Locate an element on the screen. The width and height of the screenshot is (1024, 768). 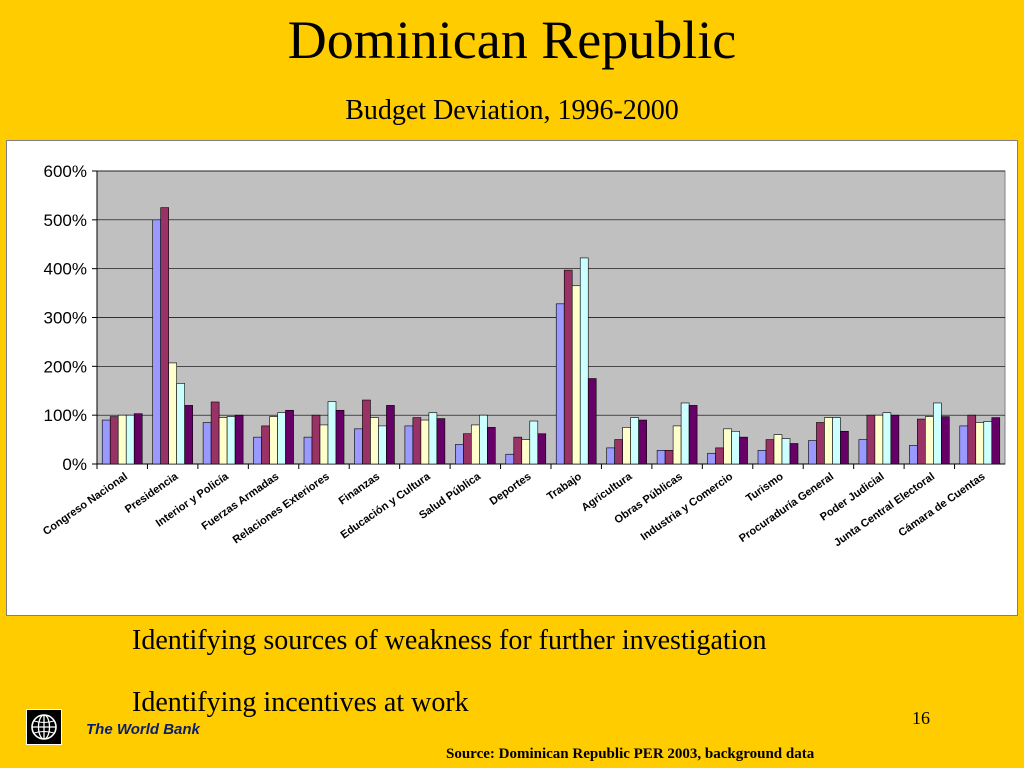
y-tick-label: 0% is located at coordinates (74, 464).